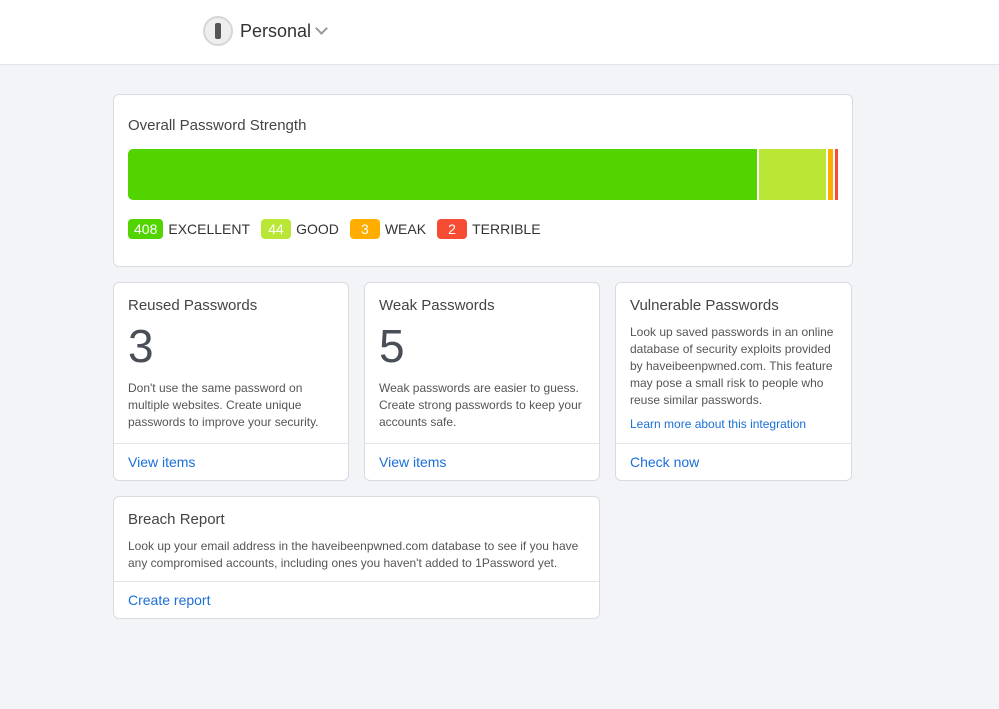  I want to click on weak-count: 5, so click(392, 346).